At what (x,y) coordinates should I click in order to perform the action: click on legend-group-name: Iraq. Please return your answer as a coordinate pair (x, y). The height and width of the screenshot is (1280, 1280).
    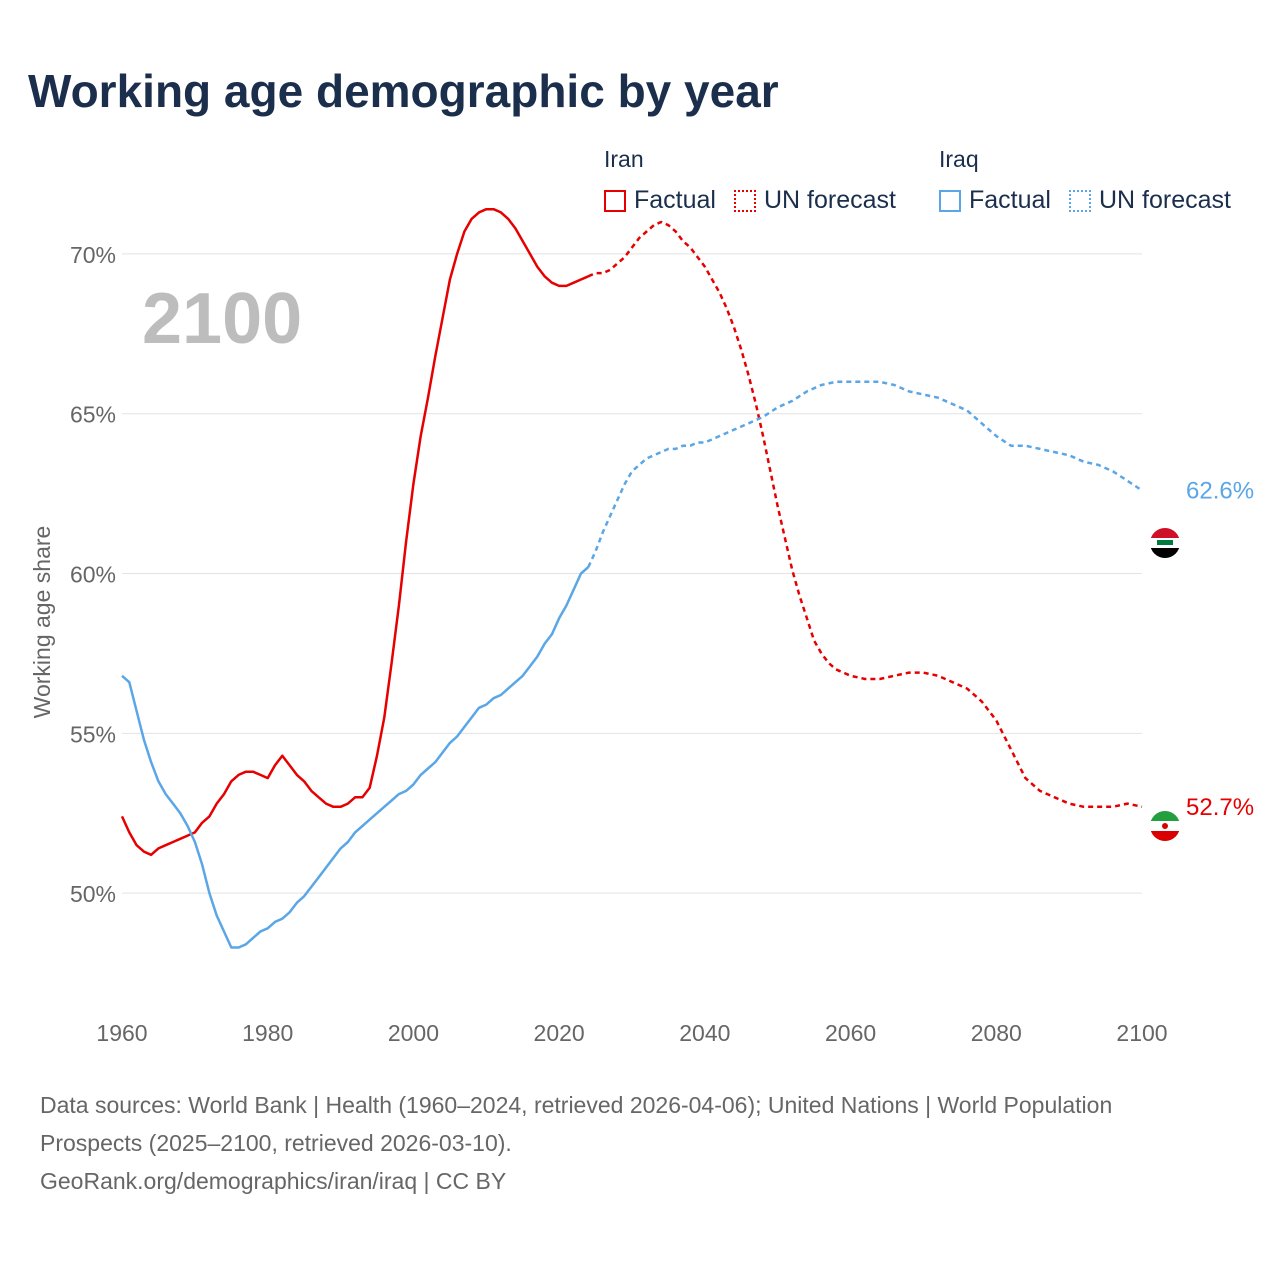
    Looking at the image, I should click on (959, 159).